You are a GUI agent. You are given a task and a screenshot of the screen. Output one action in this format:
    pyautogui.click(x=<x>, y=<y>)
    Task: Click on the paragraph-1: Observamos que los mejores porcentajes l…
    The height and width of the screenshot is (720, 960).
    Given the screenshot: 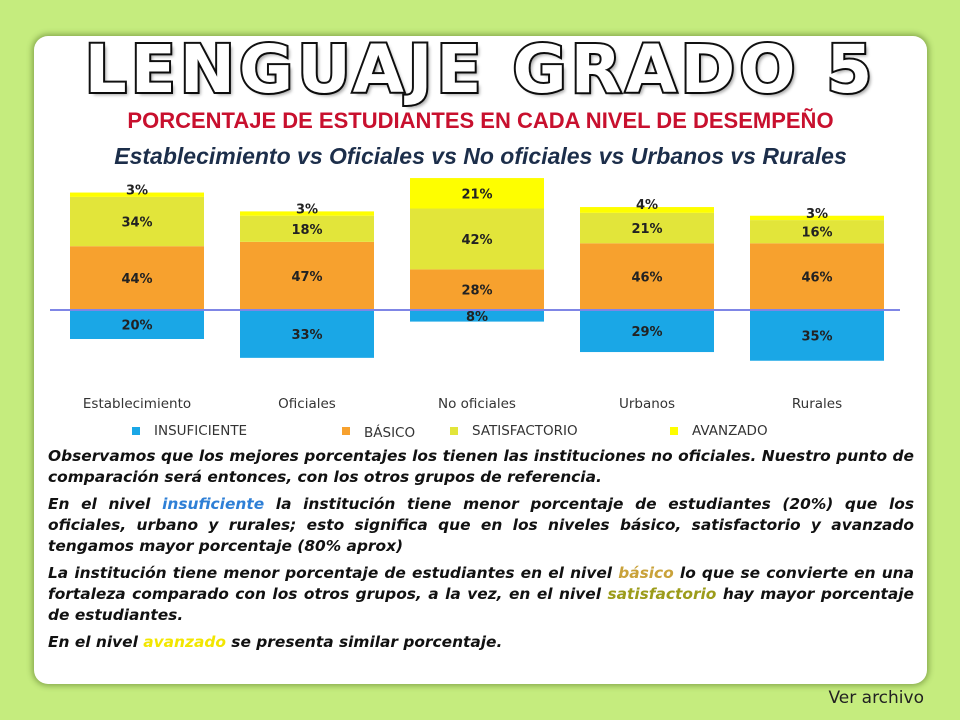 What is the action you would take?
    pyautogui.click(x=481, y=467)
    